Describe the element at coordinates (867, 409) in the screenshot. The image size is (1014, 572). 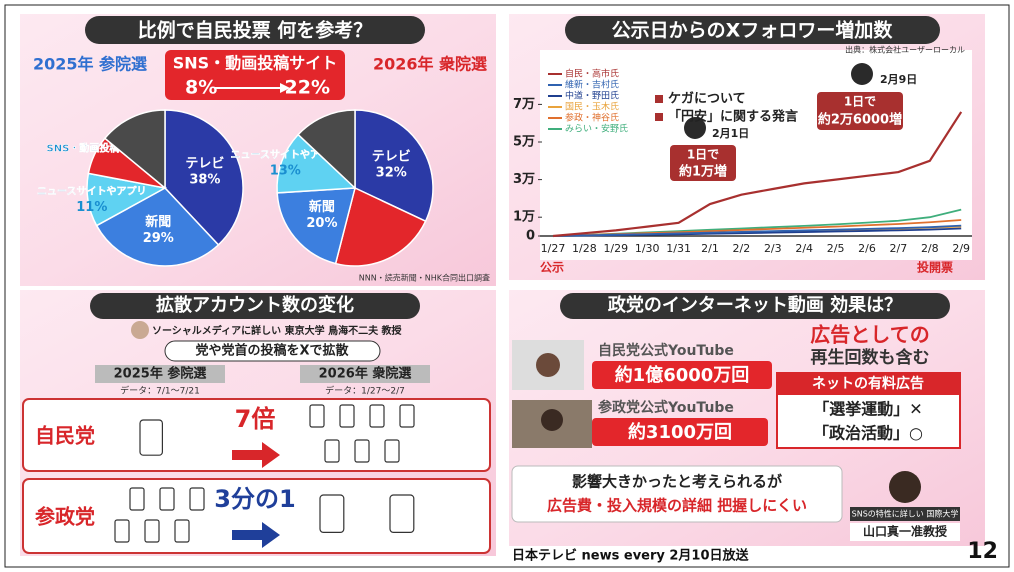
I see `ad-box-line: 「選挙運動」✕` at that location.